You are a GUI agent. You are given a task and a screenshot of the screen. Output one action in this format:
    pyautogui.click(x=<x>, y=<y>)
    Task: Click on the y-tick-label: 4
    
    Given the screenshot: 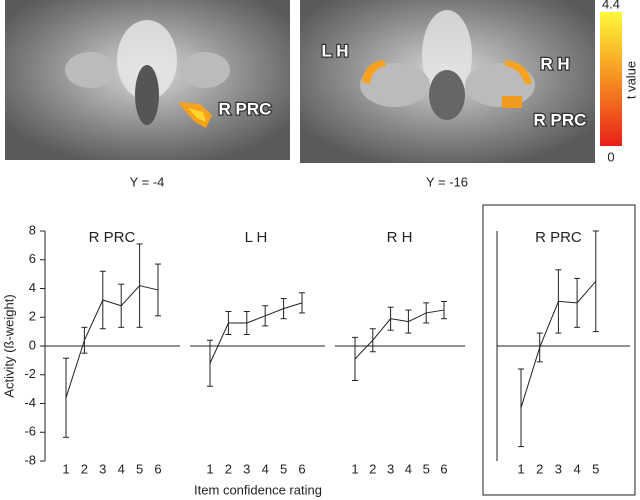 What is the action you would take?
    pyautogui.click(x=32, y=287)
    